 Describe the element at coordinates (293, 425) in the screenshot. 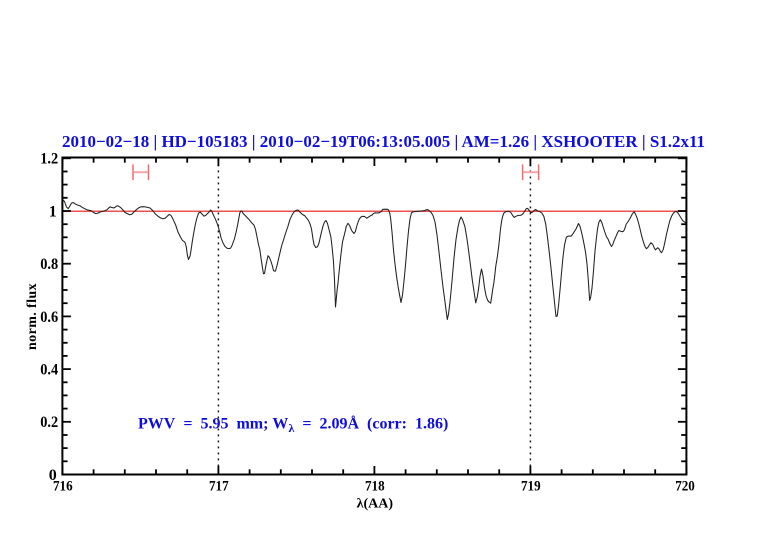

I see `svg-text:PWV = 5.95 mm; Wλ = 2.09Å: PWV = 5.95 mm; Wλ = 2.09Å (corr: 1.86)` at that location.